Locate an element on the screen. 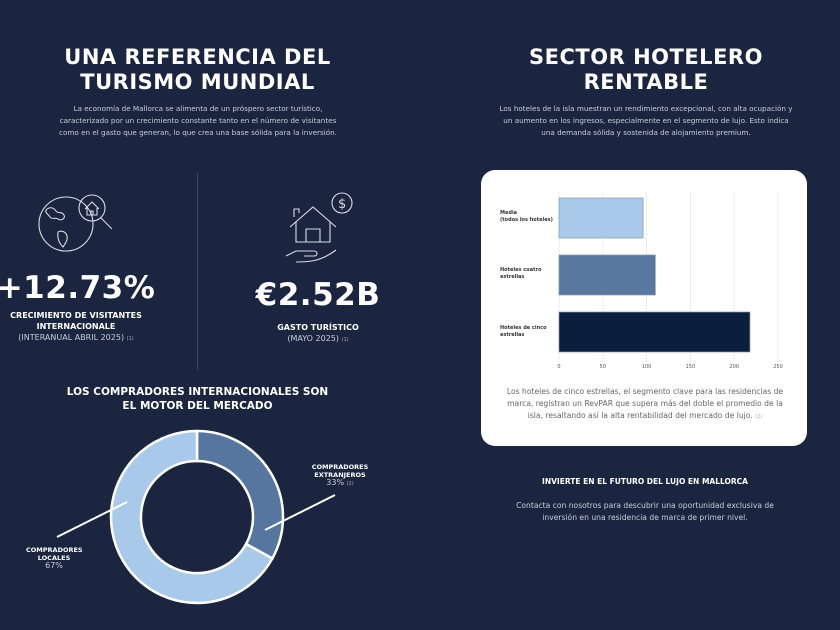 The height and width of the screenshot is (630, 840). title-line: RENTABLE is located at coordinates (646, 82).